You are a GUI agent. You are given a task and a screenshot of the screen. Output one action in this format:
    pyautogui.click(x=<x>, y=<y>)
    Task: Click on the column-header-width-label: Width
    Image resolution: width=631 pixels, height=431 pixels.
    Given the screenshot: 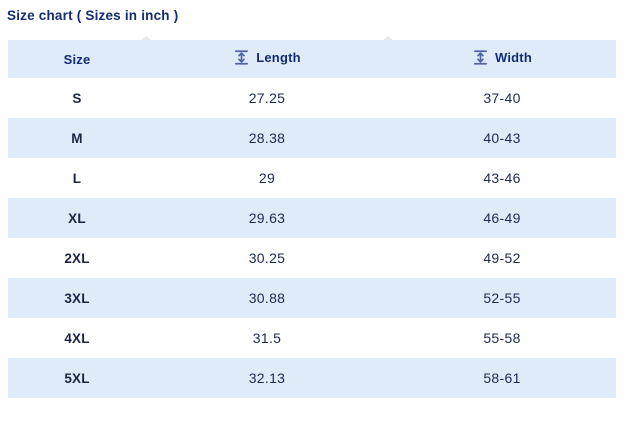 What is the action you would take?
    pyautogui.click(x=513, y=57)
    